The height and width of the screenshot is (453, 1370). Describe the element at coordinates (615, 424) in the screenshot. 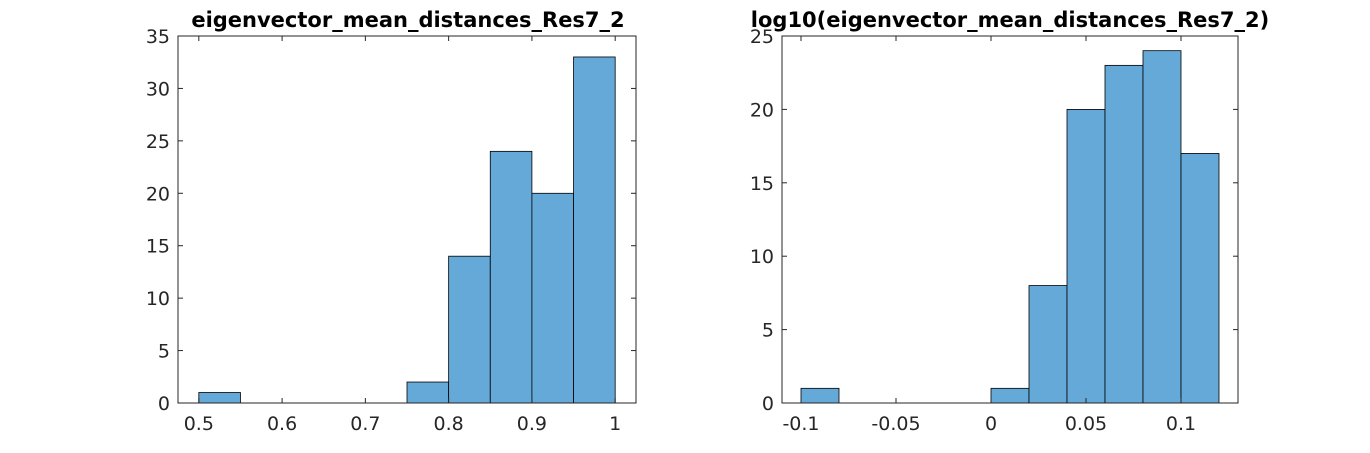

I see `x-tick-label: 1` at that location.